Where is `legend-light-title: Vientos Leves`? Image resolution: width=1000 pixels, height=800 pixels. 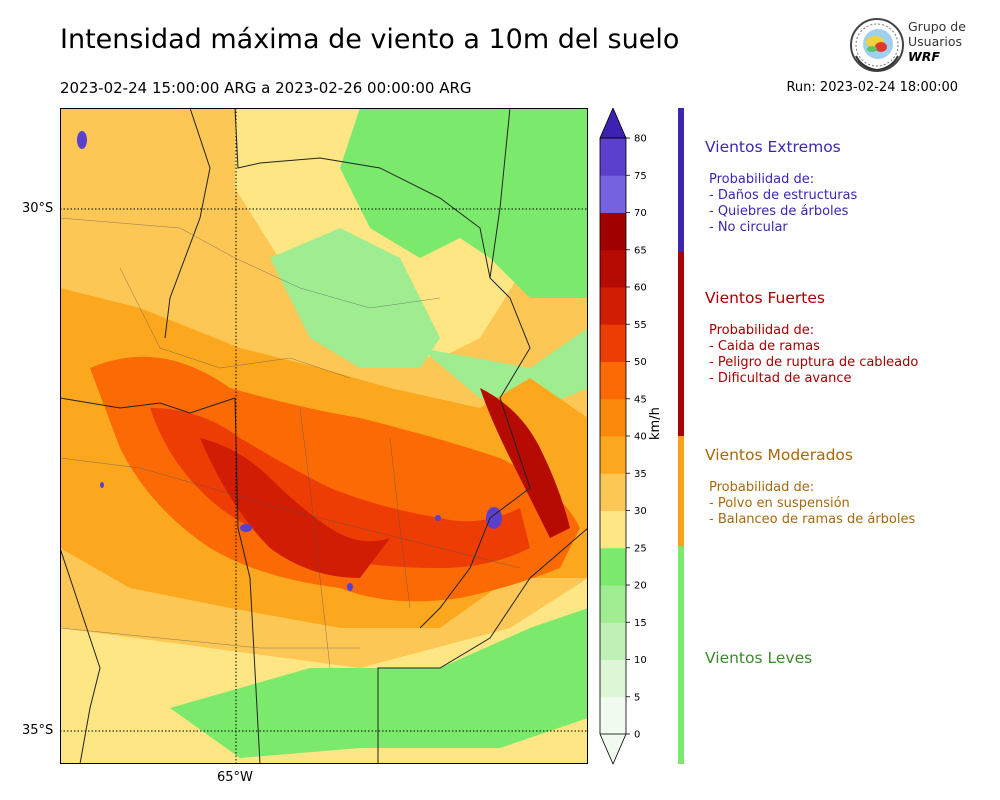
legend-light-title: Vientos Leves is located at coordinates (759, 658).